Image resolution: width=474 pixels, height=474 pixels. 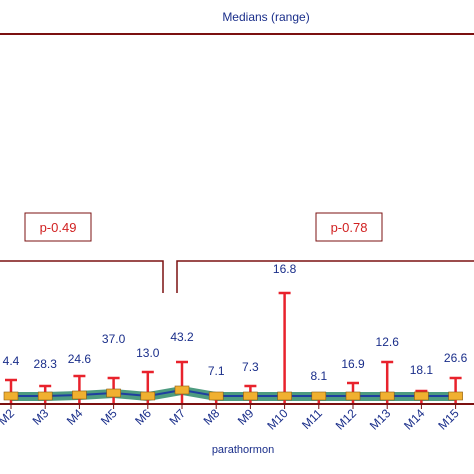 What do you see at coordinates (277, 419) in the screenshot?
I see `x-tick-label: M10` at bounding box center [277, 419].